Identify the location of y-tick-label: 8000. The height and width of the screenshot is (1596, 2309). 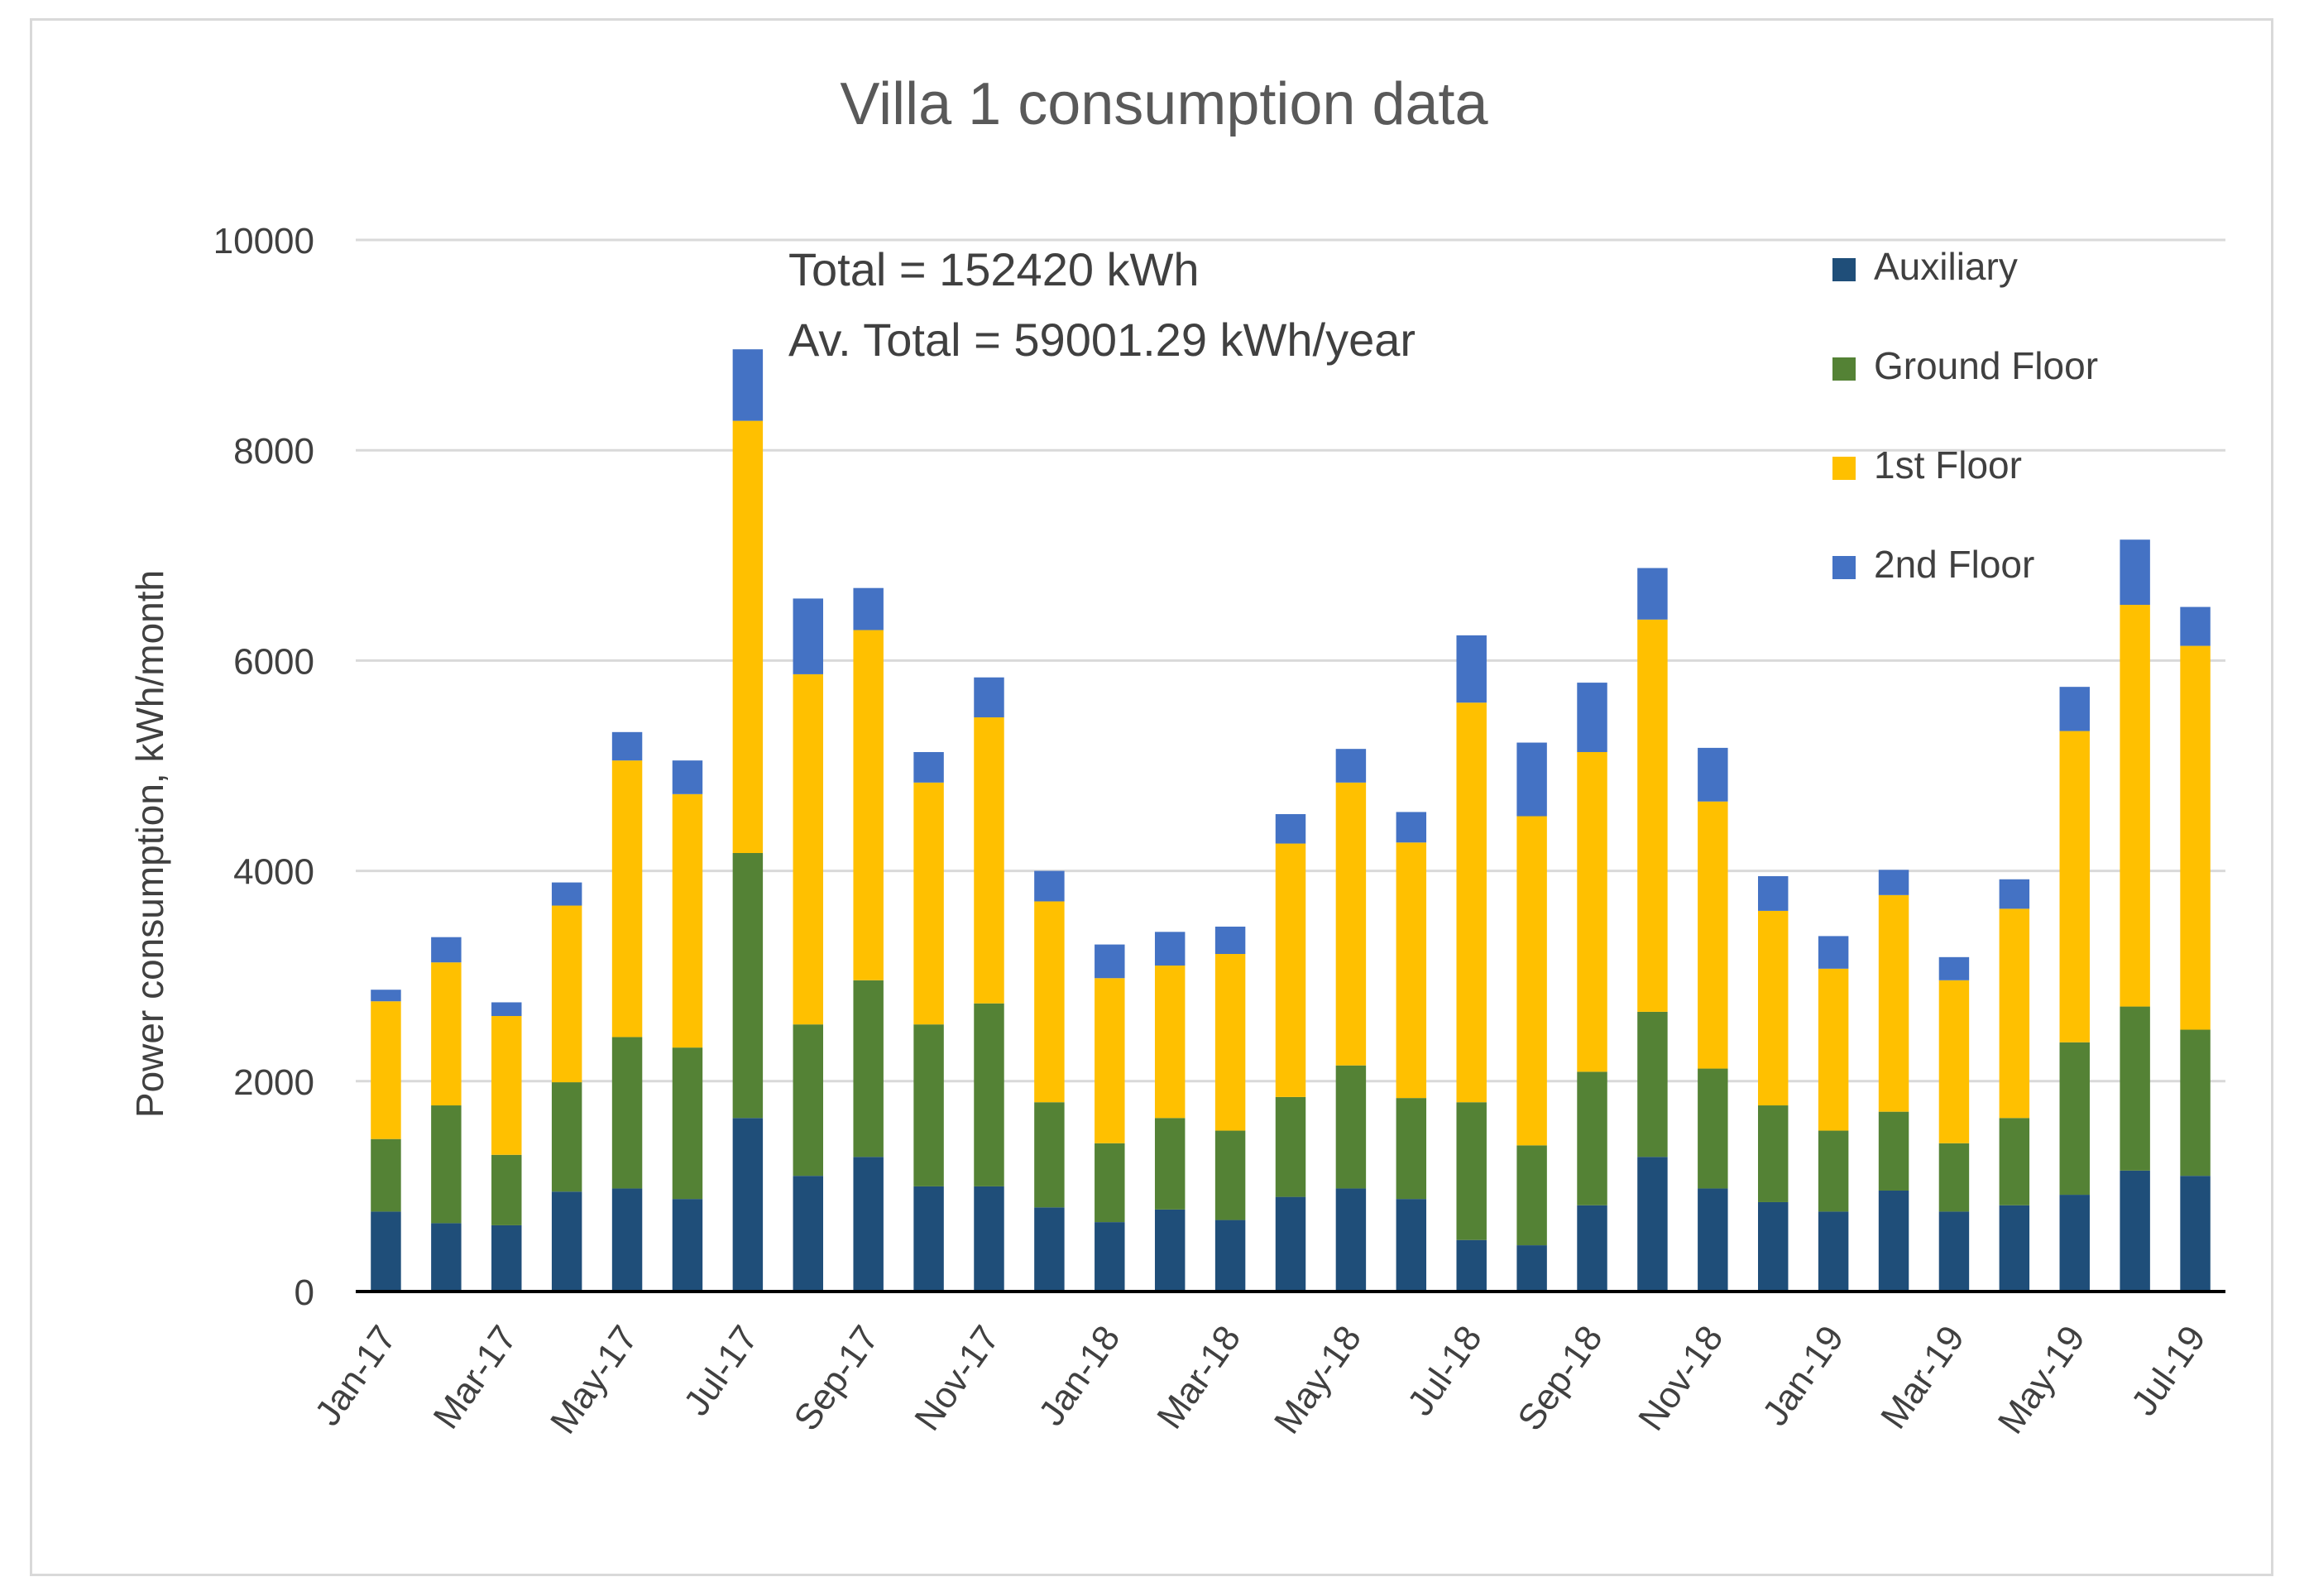
(274, 451).